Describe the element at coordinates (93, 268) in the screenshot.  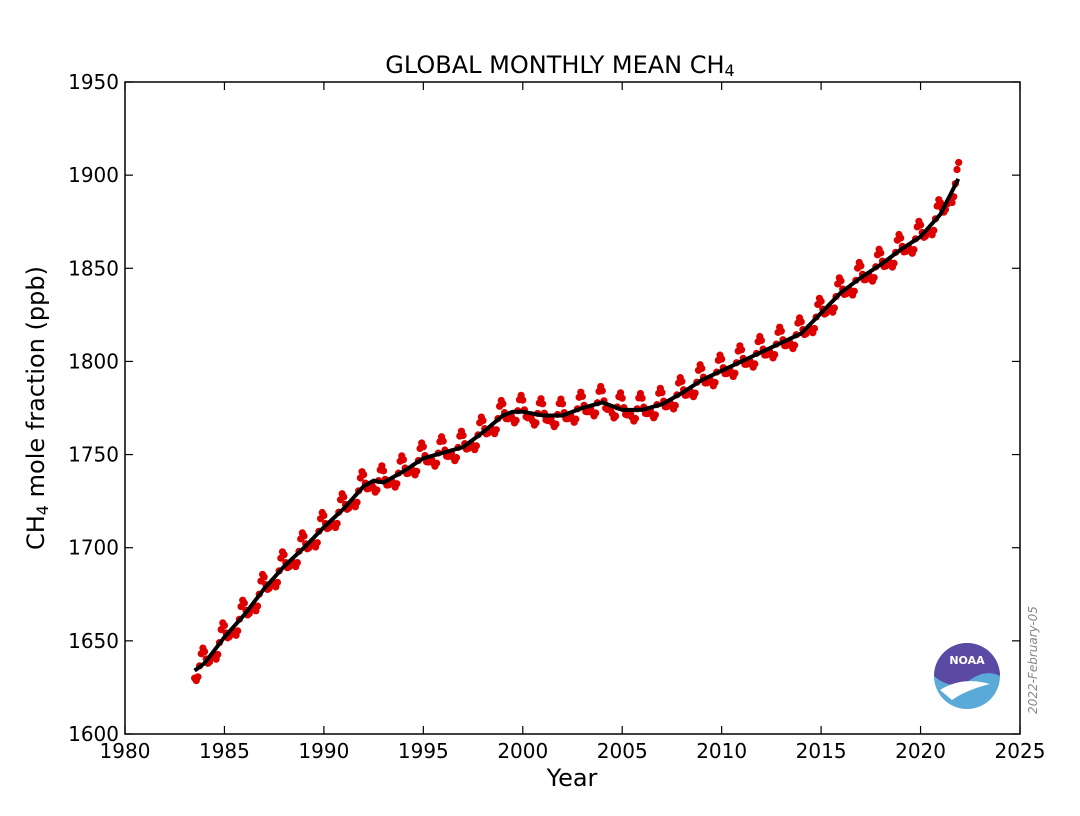
I see `y-tick-label: 1850` at that location.